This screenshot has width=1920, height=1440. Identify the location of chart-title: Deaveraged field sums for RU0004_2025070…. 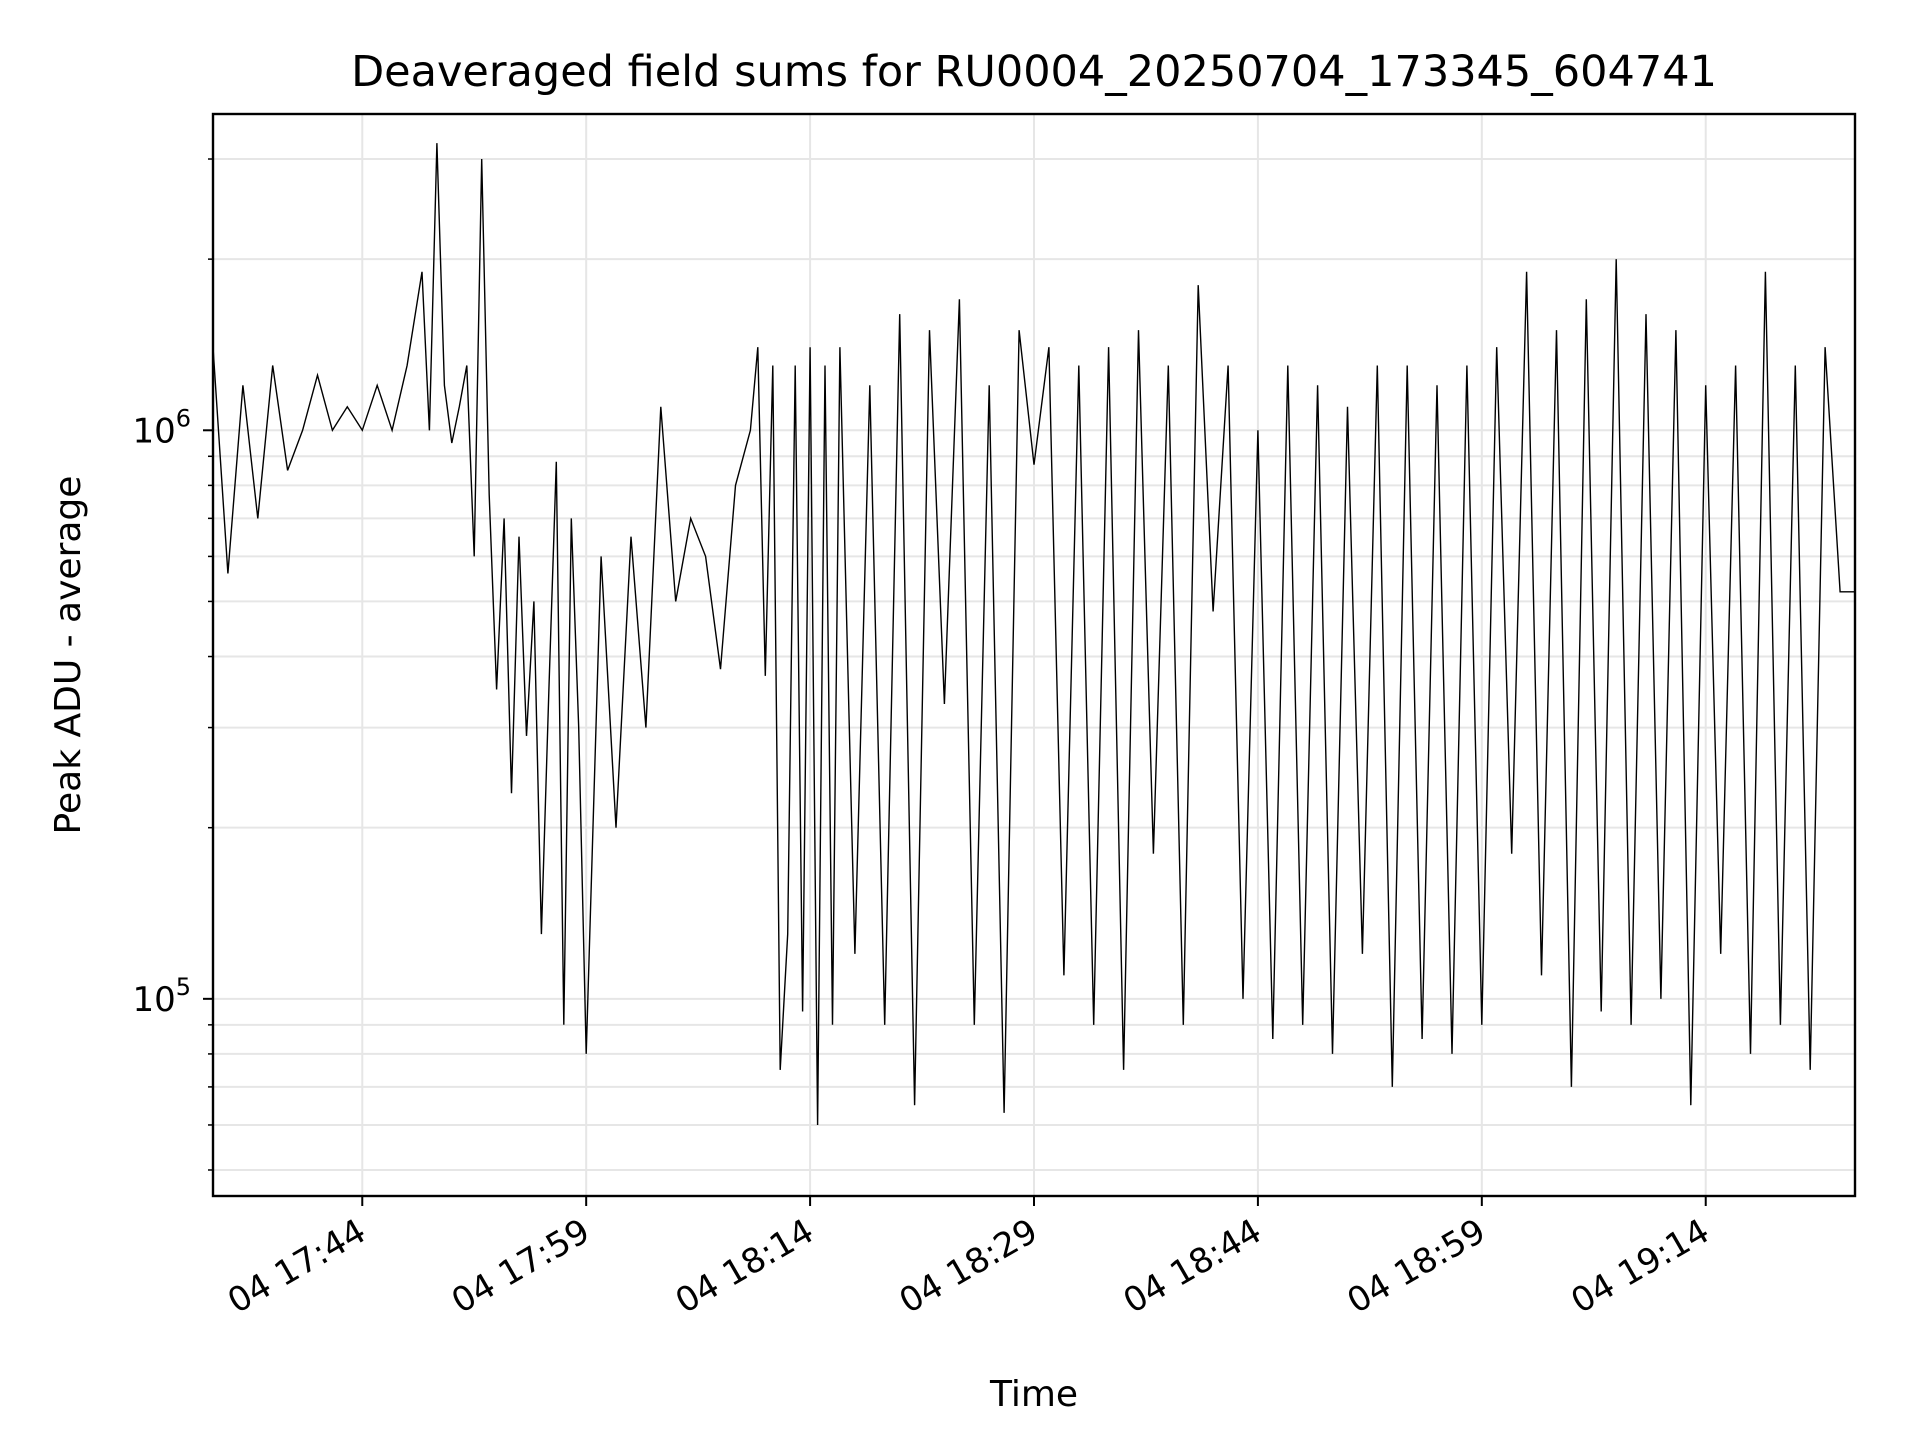
(1034, 72).